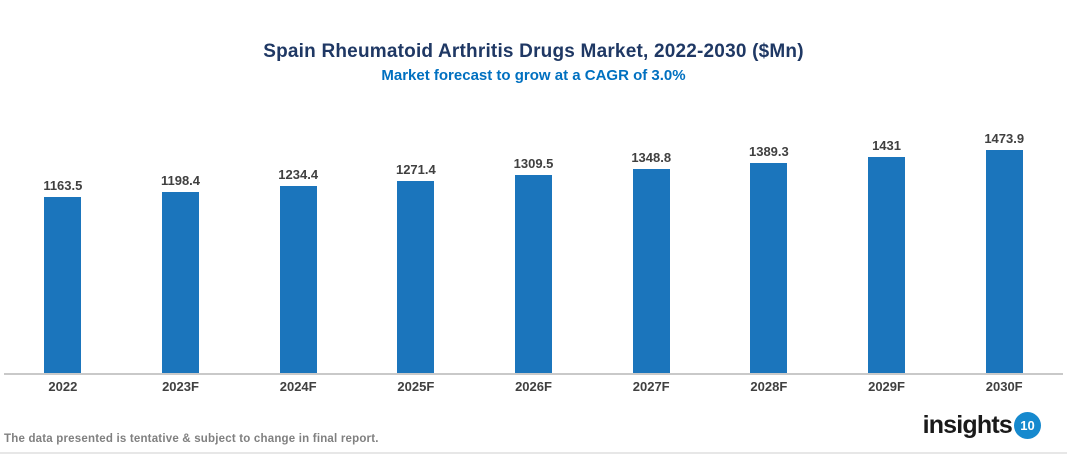  What do you see at coordinates (298, 386) in the screenshot?
I see `x-axis-label: 2024F` at bounding box center [298, 386].